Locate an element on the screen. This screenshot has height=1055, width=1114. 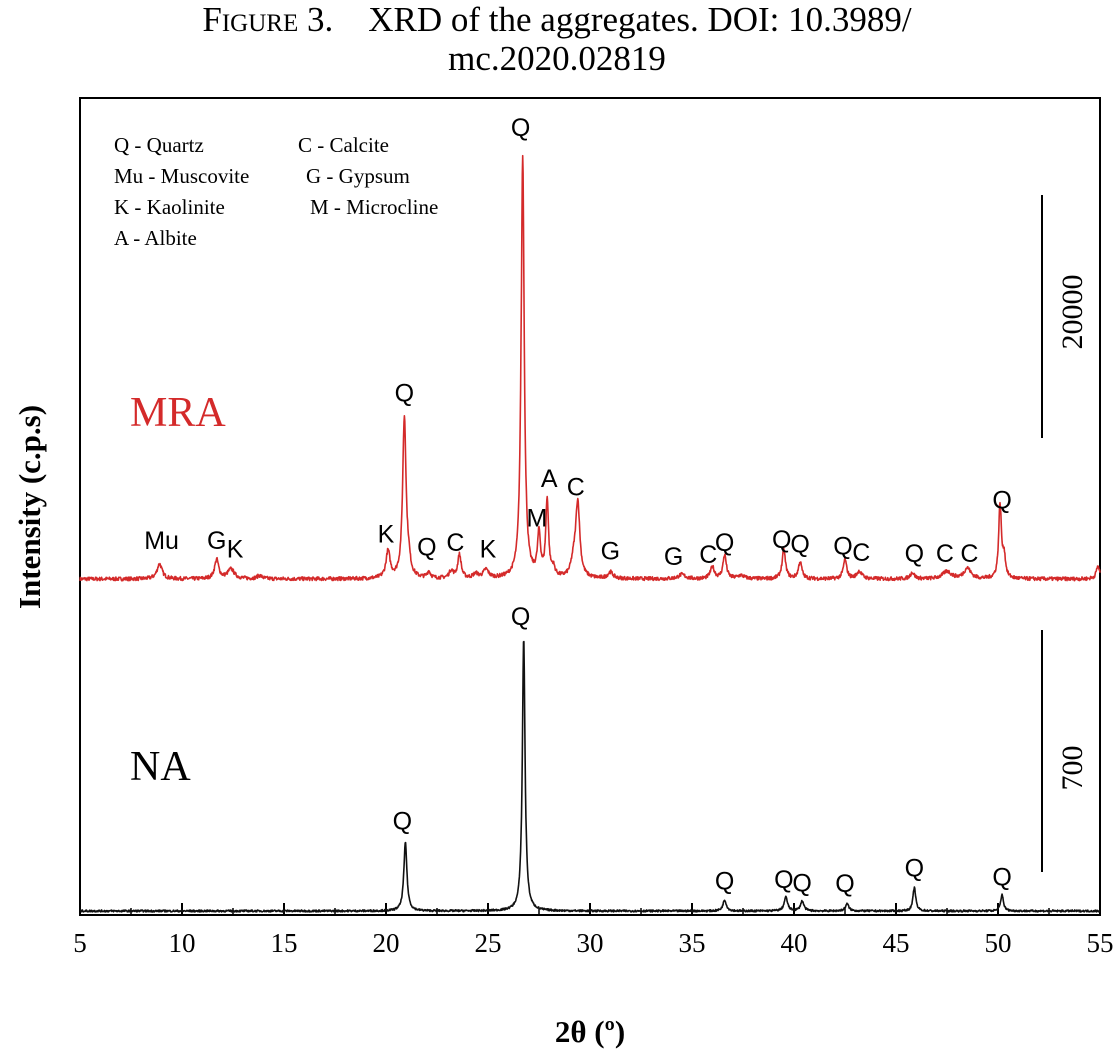
x-tick-label: 20 is located at coordinates (386, 943).